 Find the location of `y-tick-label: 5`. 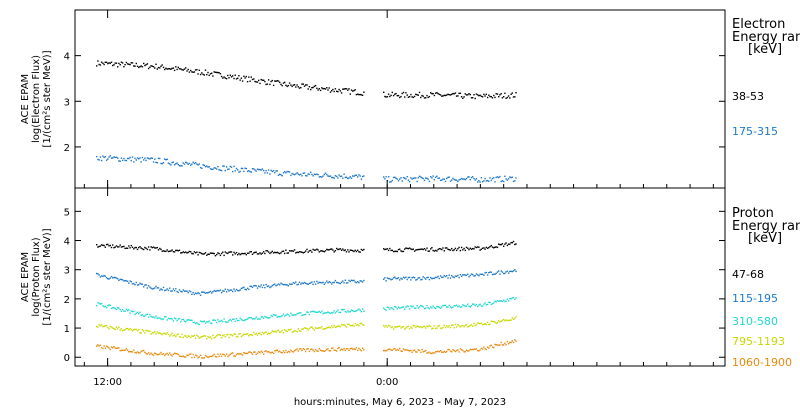

y-tick-label: 5 is located at coordinates (67, 212).